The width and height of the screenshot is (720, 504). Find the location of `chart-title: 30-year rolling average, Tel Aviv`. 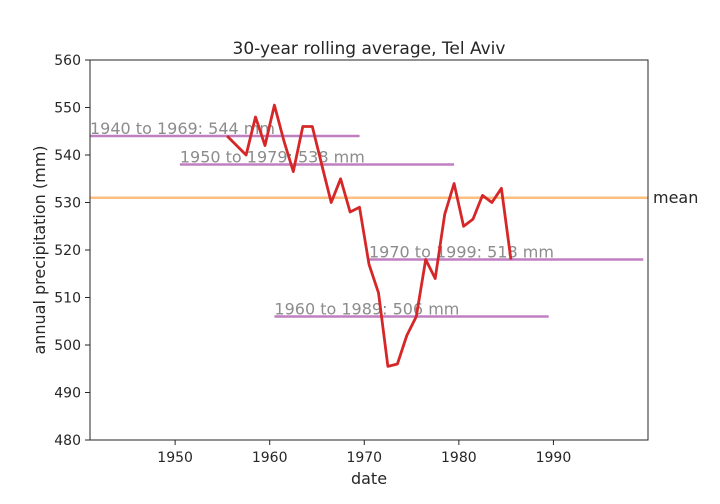

chart-title: 30-year rolling average, Tel Aviv is located at coordinates (369, 49).